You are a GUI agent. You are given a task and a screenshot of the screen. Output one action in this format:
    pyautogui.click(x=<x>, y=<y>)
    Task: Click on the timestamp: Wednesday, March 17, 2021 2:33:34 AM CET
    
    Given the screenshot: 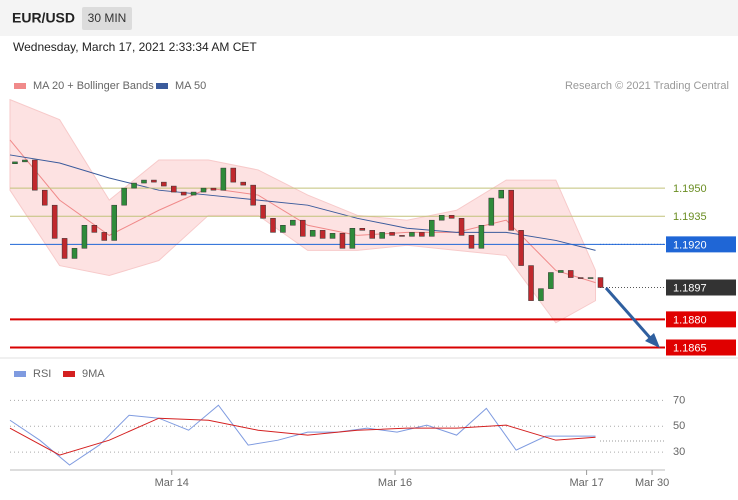 What is the action you would take?
    pyautogui.click(x=135, y=47)
    